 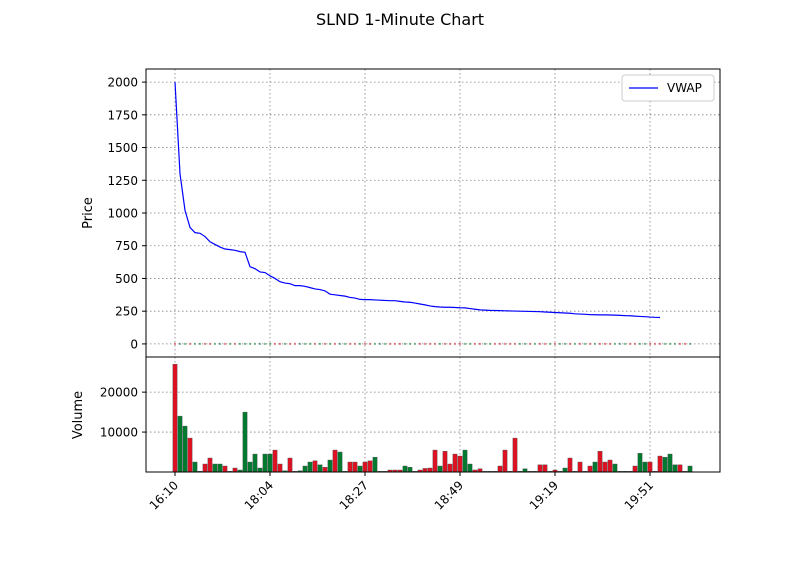 What do you see at coordinates (78, 415) in the screenshot?
I see `volume-y-label: Volume` at bounding box center [78, 415].